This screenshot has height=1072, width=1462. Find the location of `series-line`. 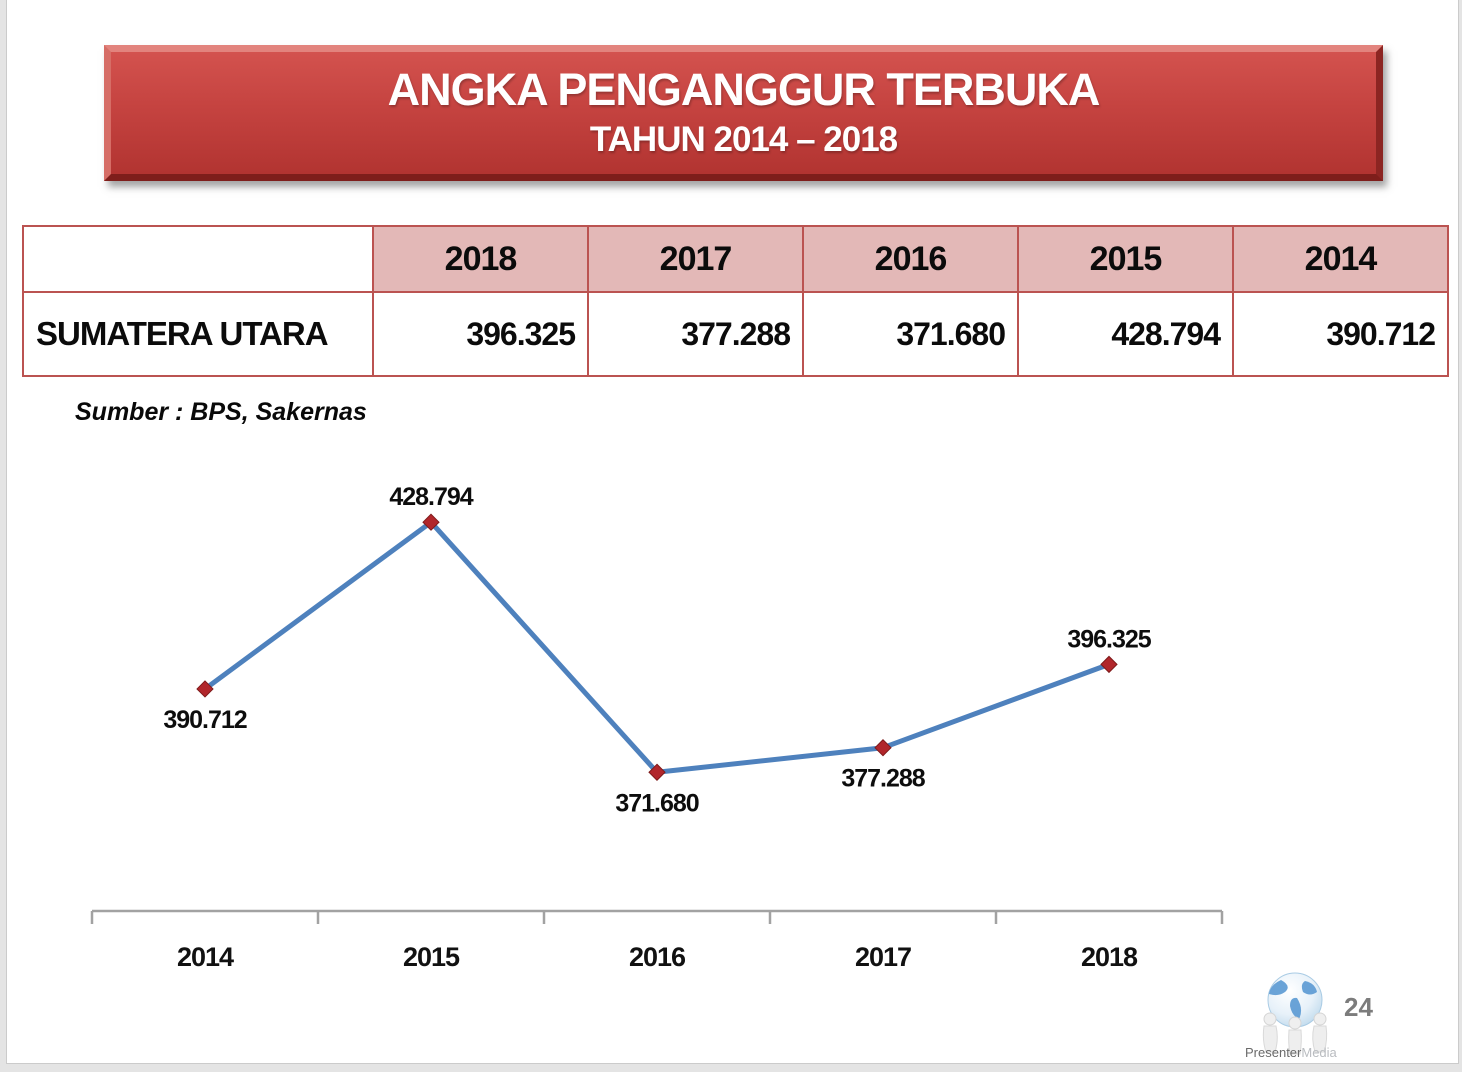

series-line is located at coordinates (657, 647).